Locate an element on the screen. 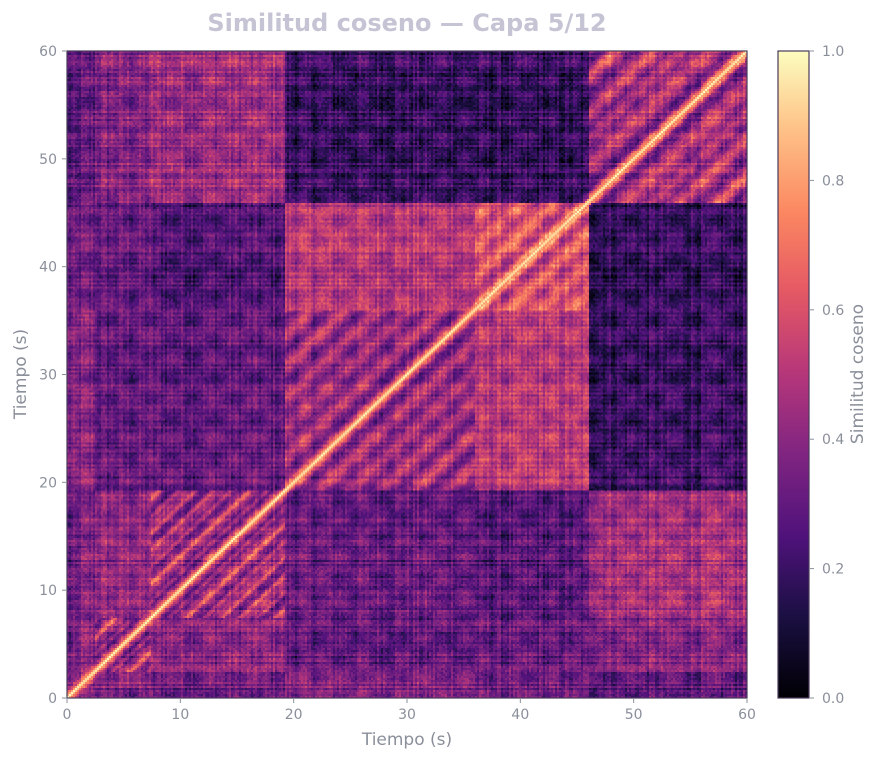 The height and width of the screenshot is (761, 878). x-tick-label: 20 is located at coordinates (294, 715).